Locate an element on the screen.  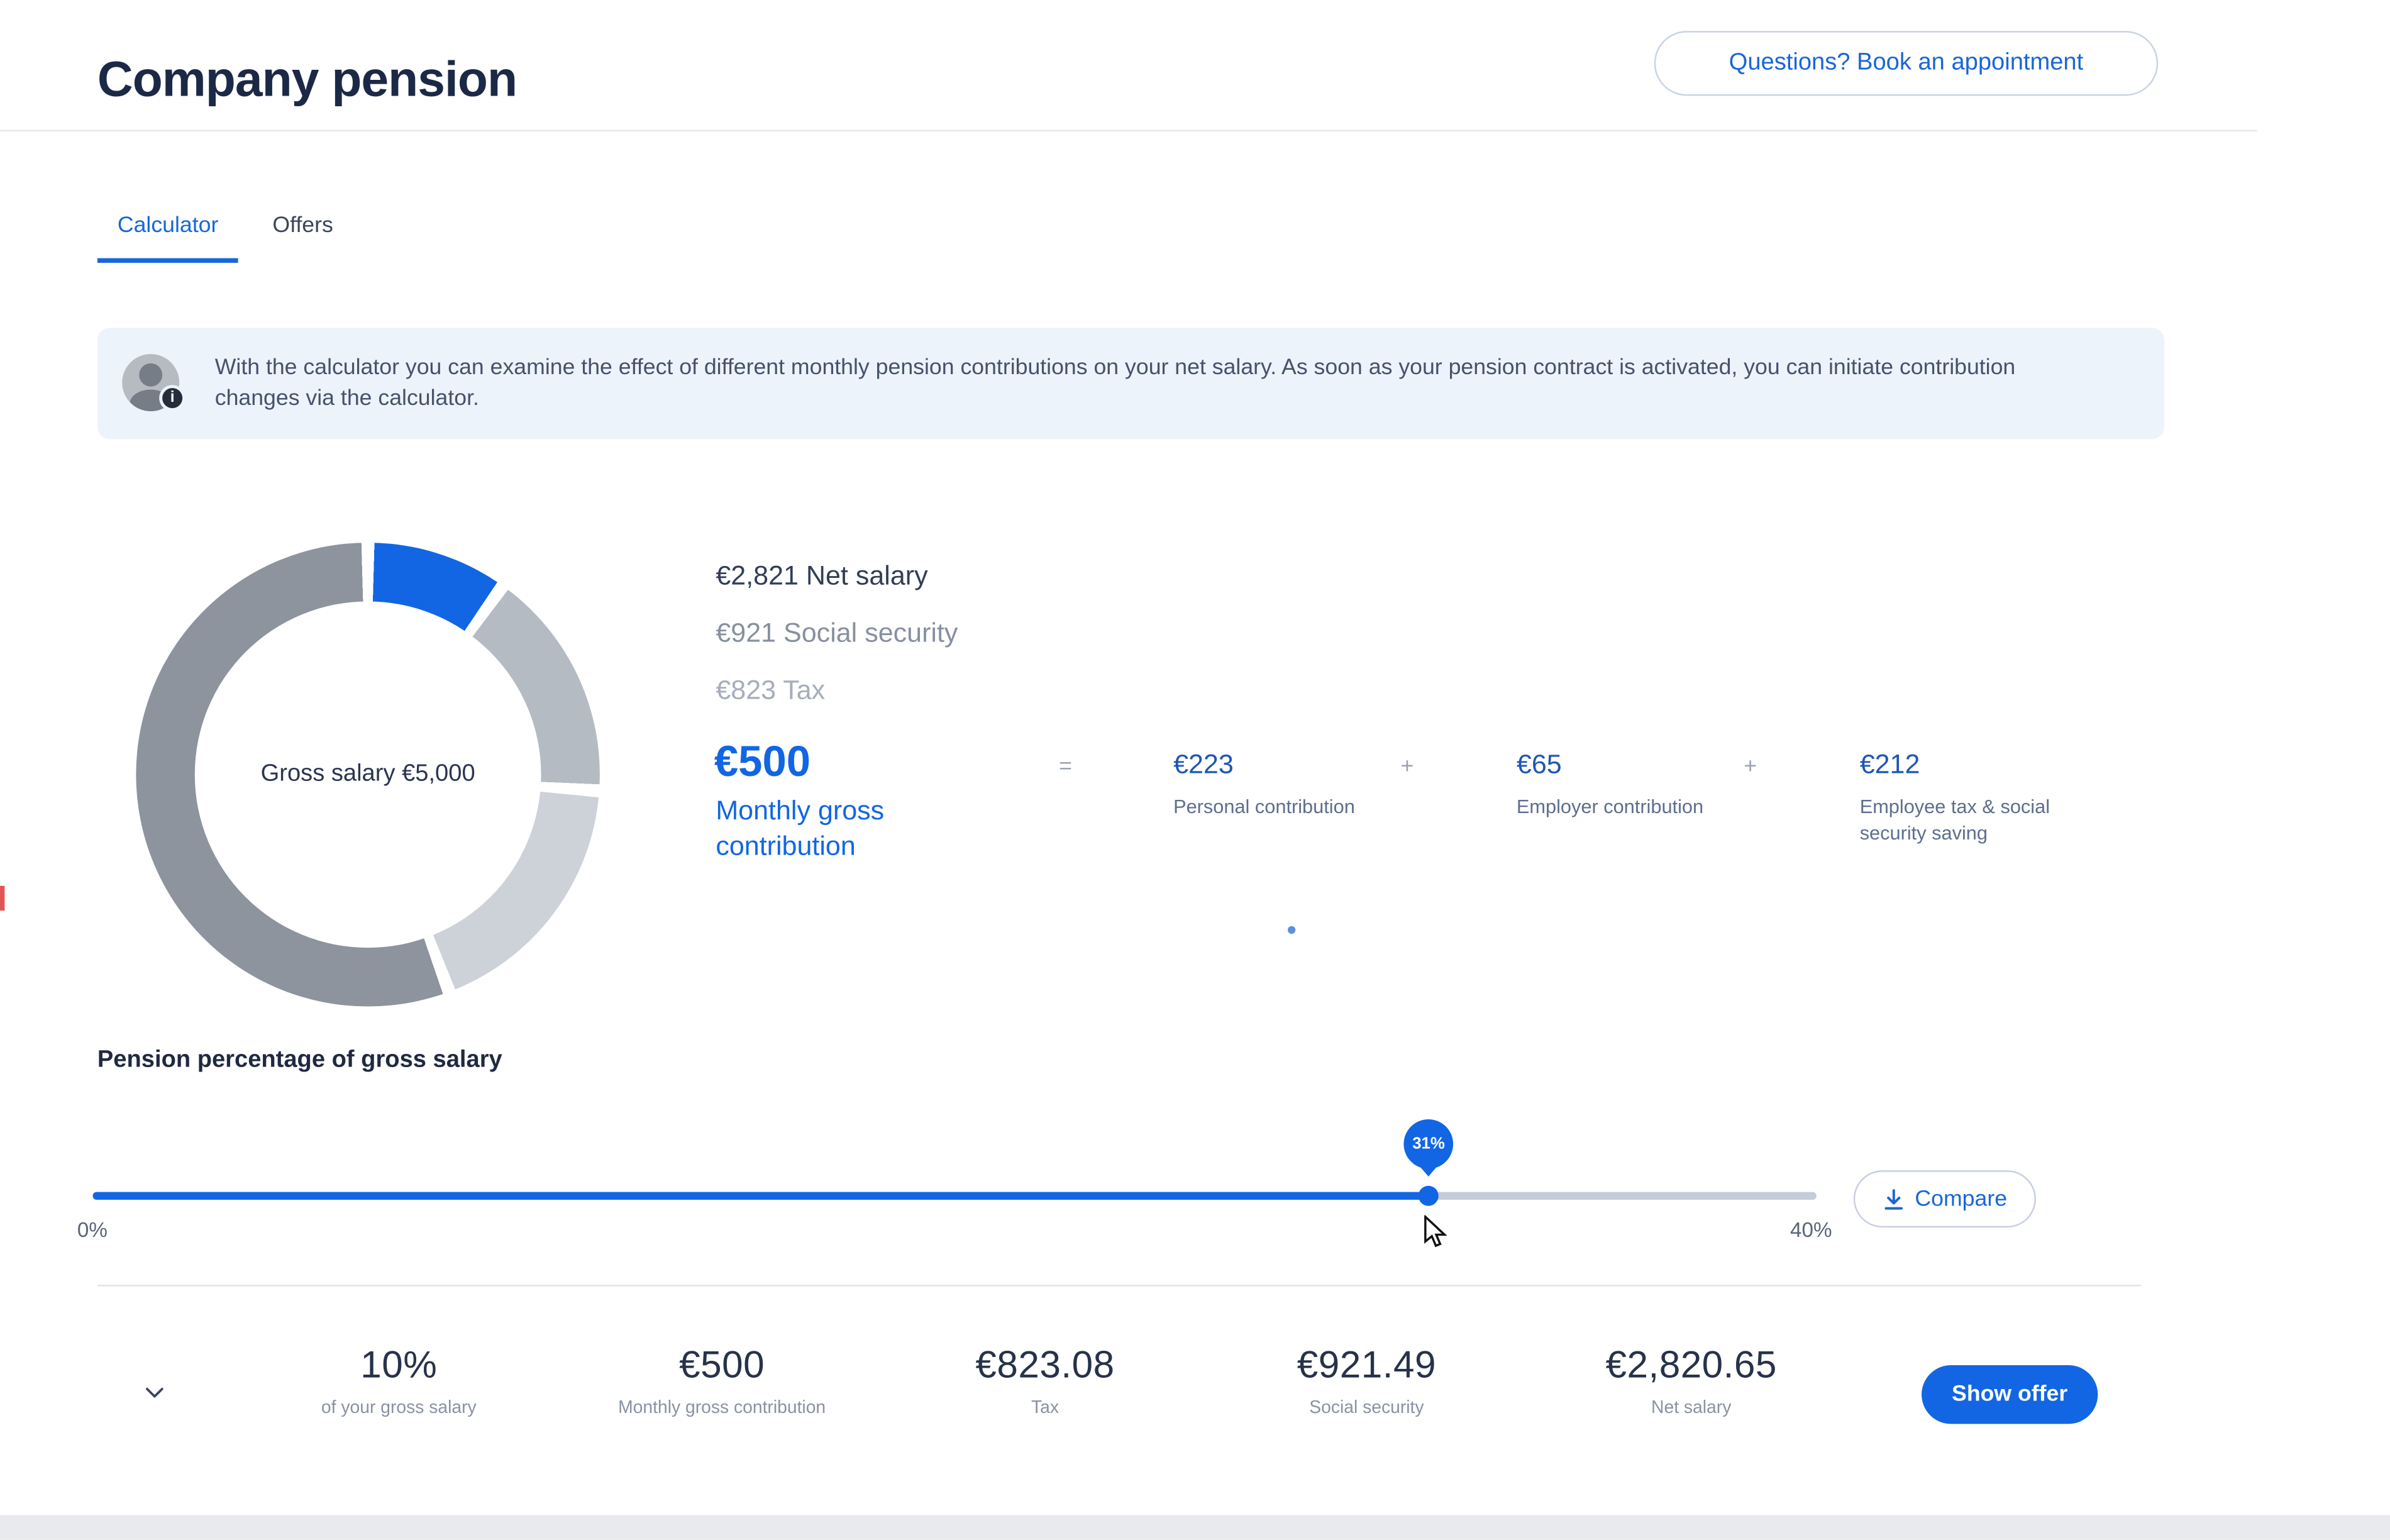
social-security-label: Social security is located at coordinates (871, 632).